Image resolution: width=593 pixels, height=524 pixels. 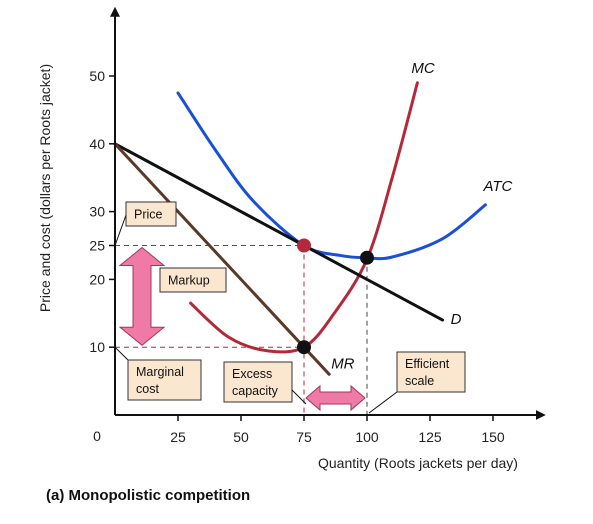 I want to click on x-tick-label: 25, so click(x=178, y=437).